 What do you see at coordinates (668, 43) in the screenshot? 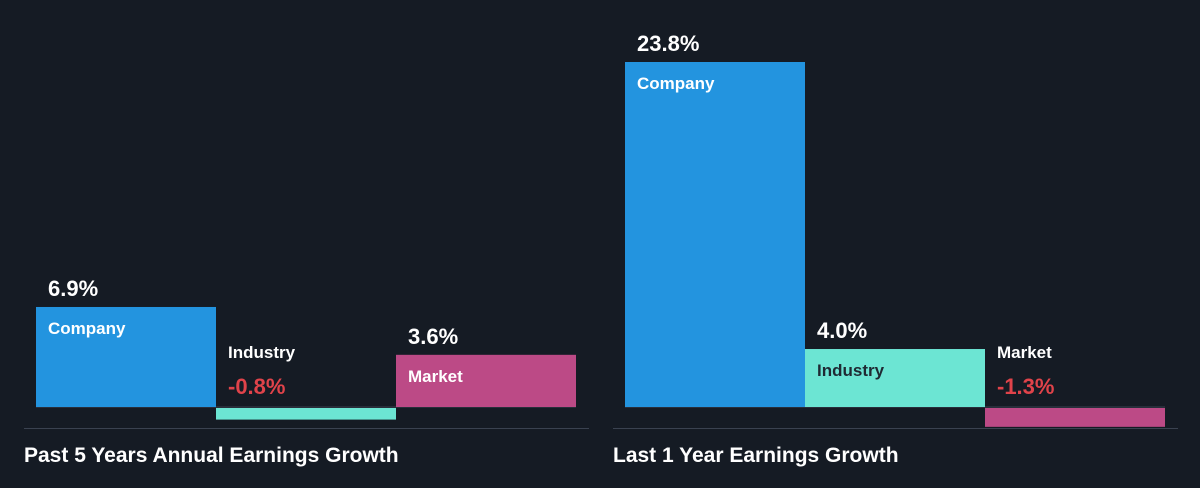
I see `panel-2-company-value-label: 23.8%` at bounding box center [668, 43].